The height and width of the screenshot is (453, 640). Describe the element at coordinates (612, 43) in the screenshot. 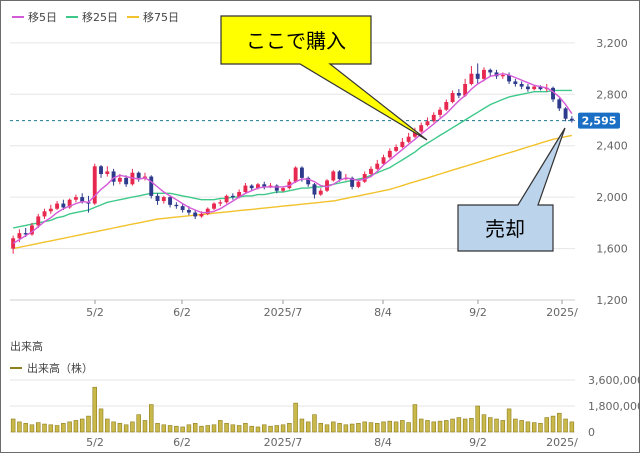

I see `y-tick-label: 3,200` at that location.